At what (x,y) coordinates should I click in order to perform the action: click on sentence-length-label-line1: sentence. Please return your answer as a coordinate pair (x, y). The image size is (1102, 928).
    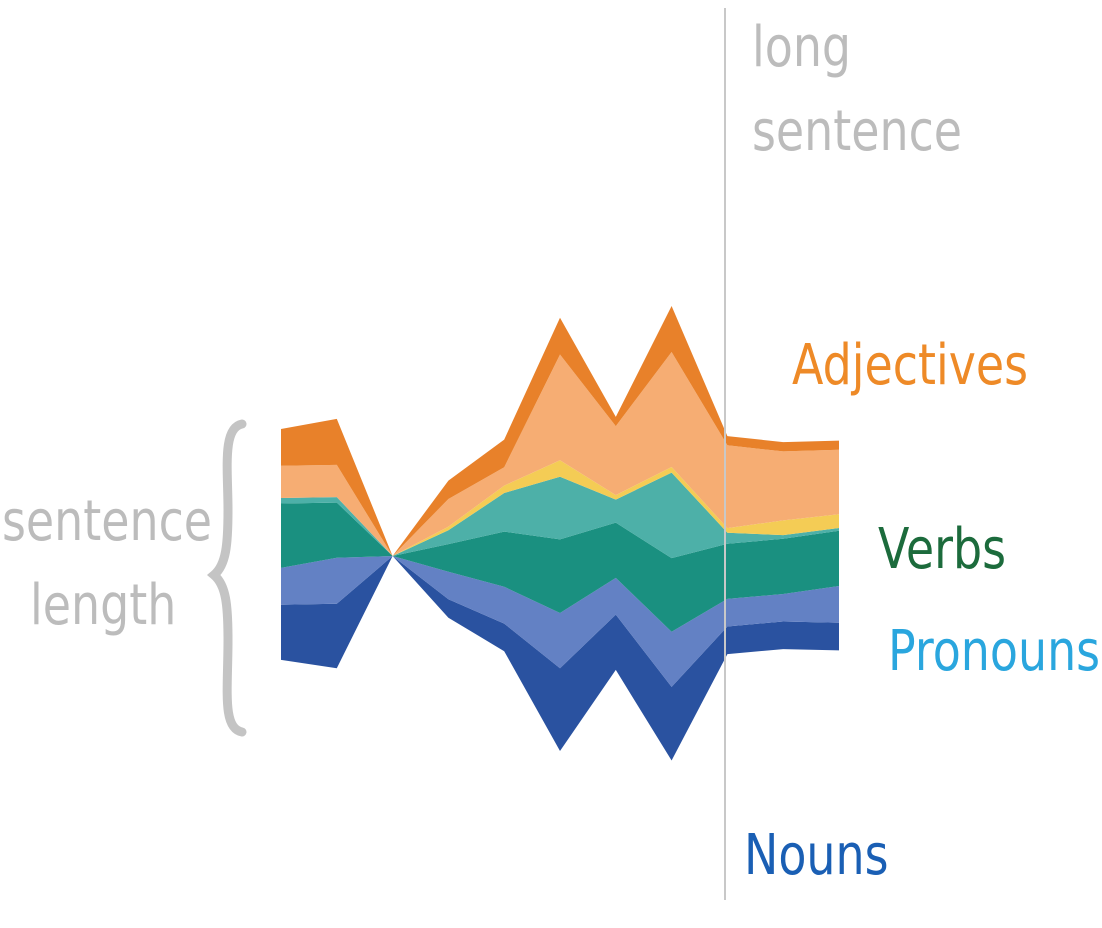
    Looking at the image, I should click on (107, 522).